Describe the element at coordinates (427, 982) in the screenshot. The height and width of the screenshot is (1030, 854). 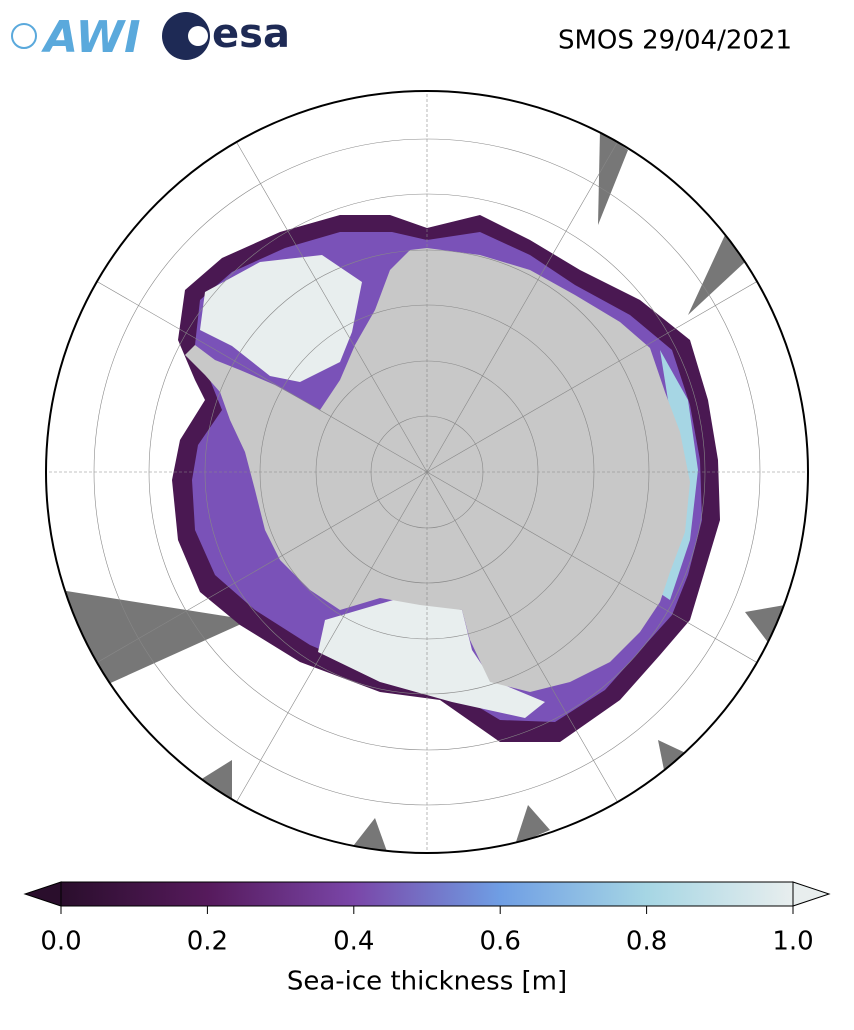
I see `colorbar-label: Sea-ice thickness [m]` at that location.